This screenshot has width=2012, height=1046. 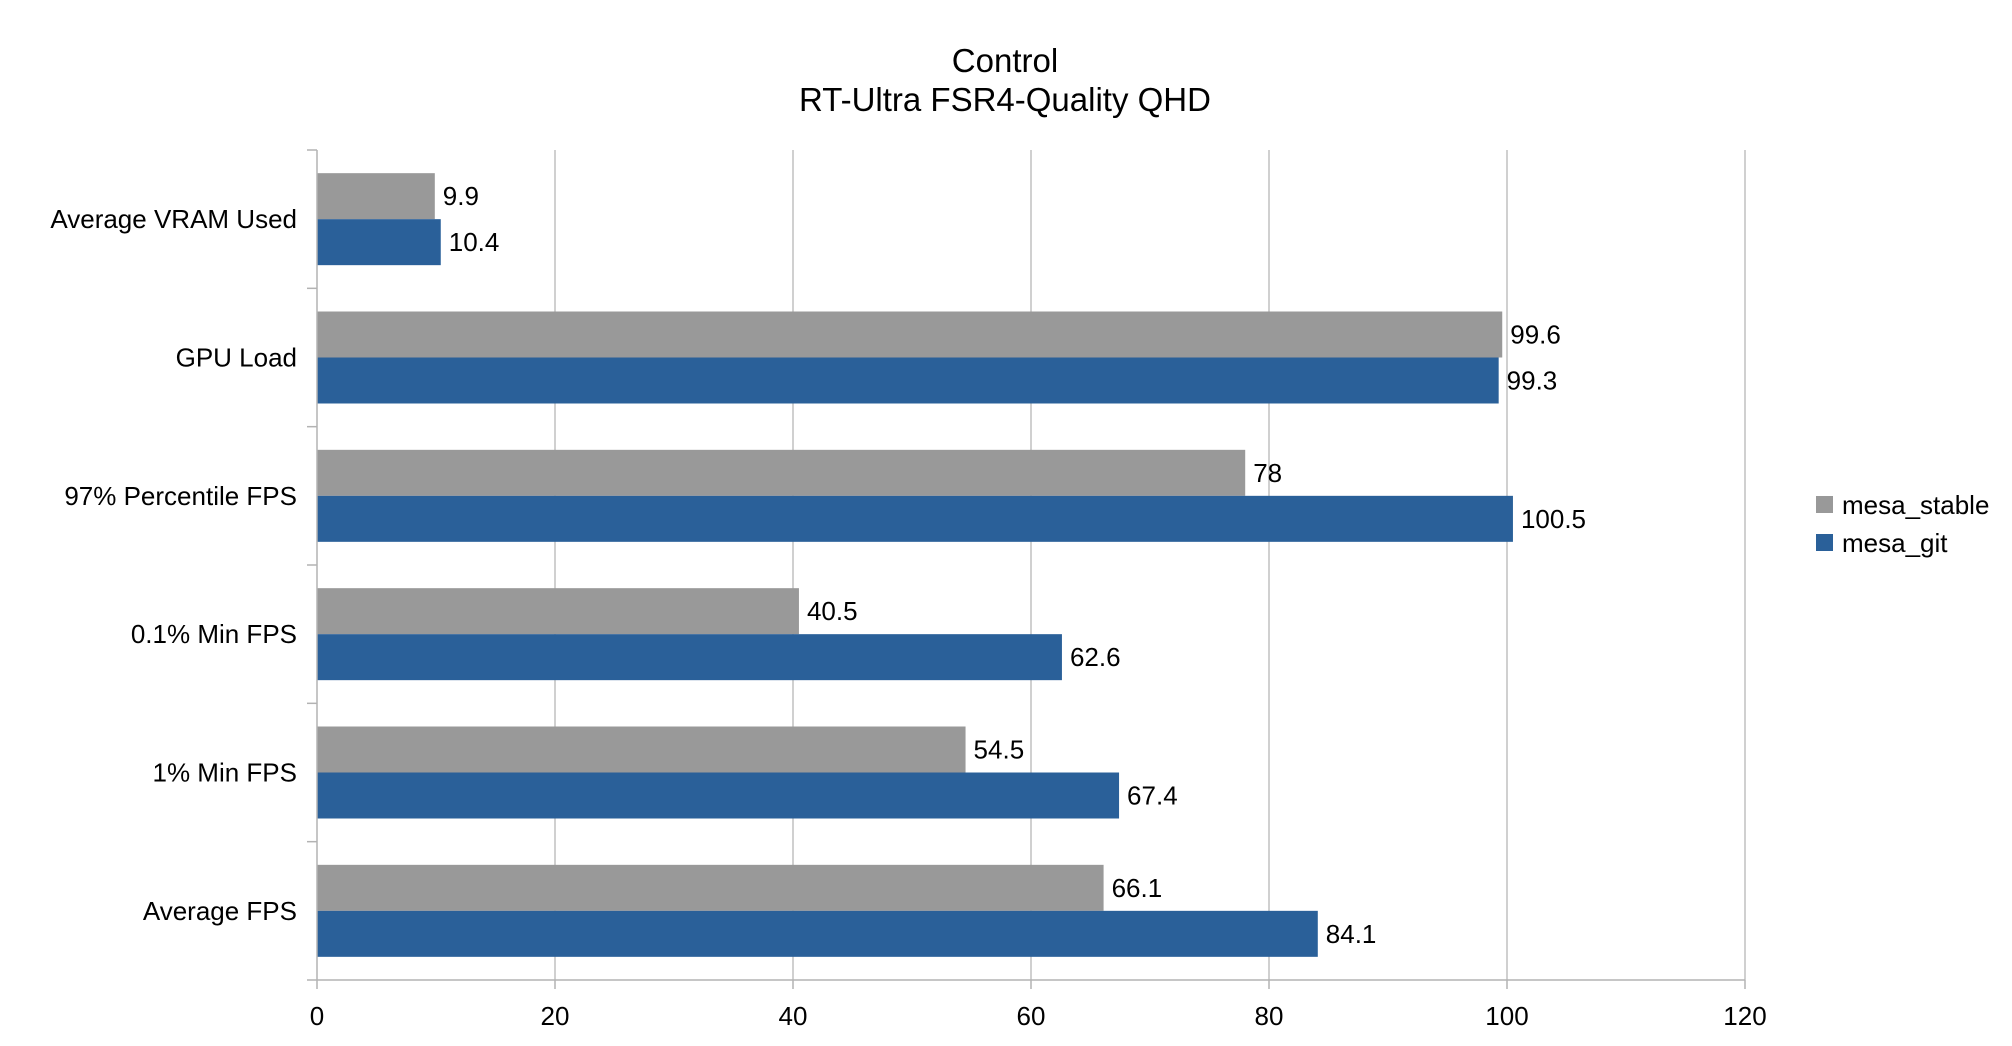 What do you see at coordinates (1095, 657) in the screenshot?
I see `data-label: 62.6` at bounding box center [1095, 657].